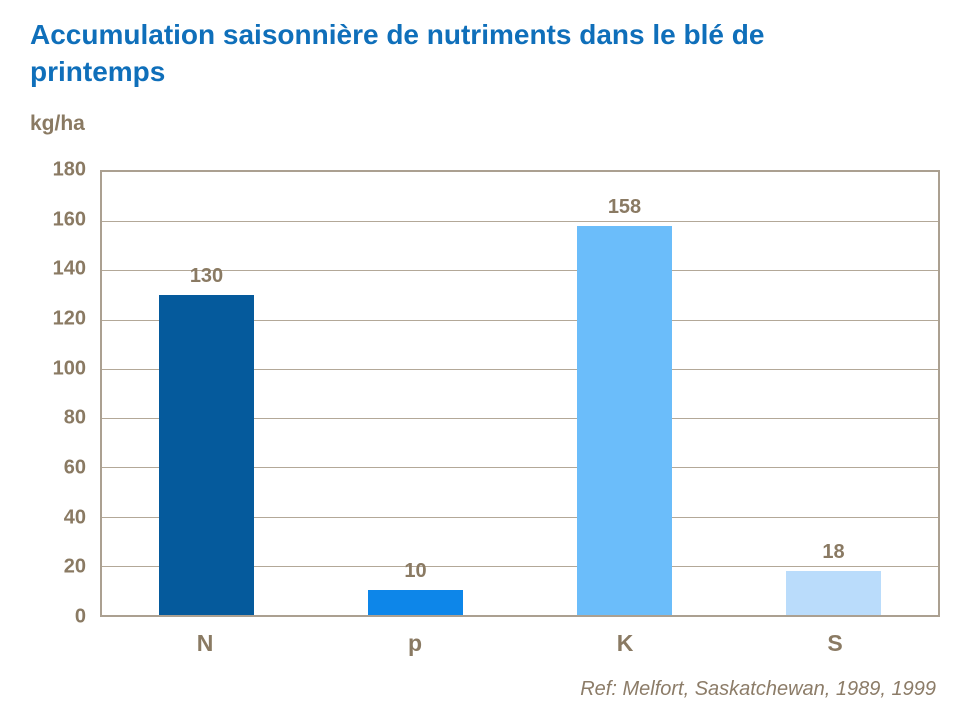 Image resolution: width=960 pixels, height=720 pixels. What do you see at coordinates (206, 276) in the screenshot?
I see `bar-value-label: 130` at bounding box center [206, 276].